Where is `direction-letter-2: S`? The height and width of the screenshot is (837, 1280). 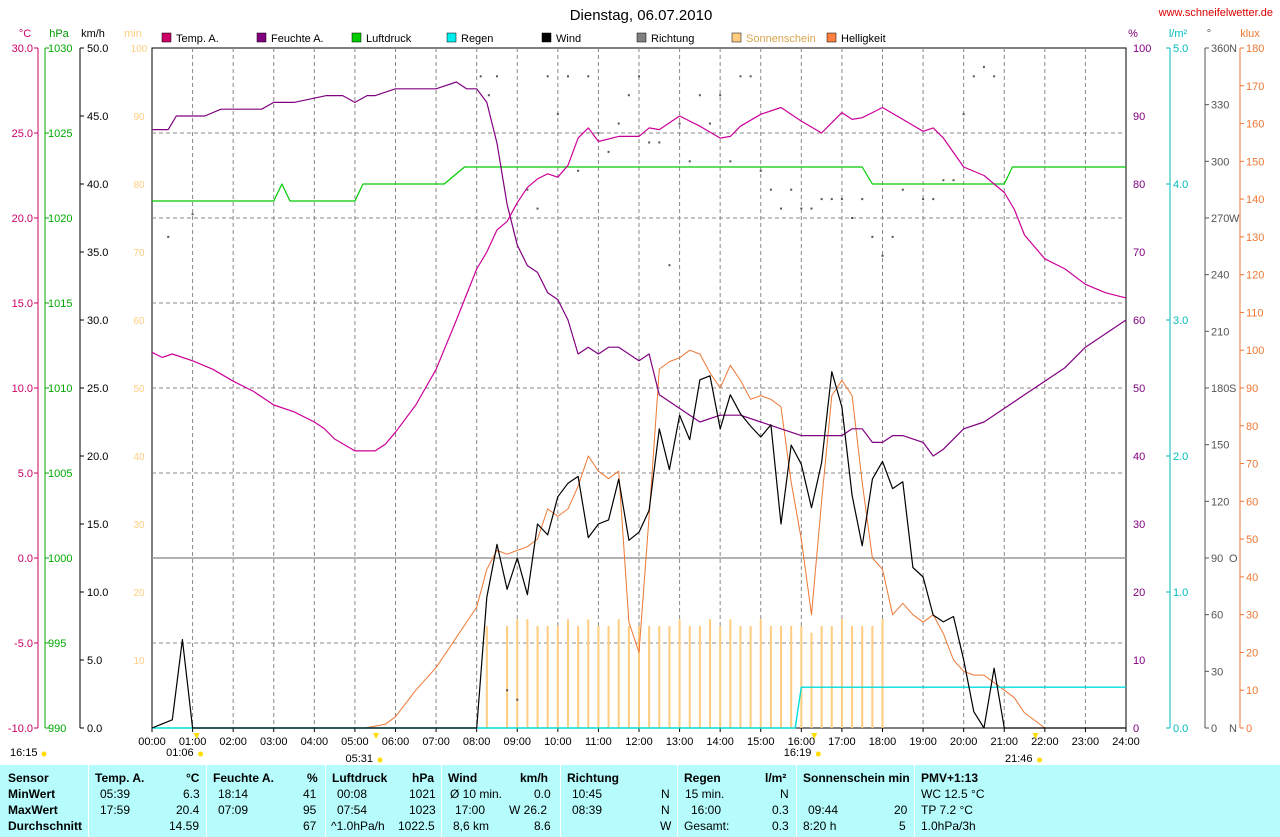 direction-letter-2: S is located at coordinates (1232, 389).